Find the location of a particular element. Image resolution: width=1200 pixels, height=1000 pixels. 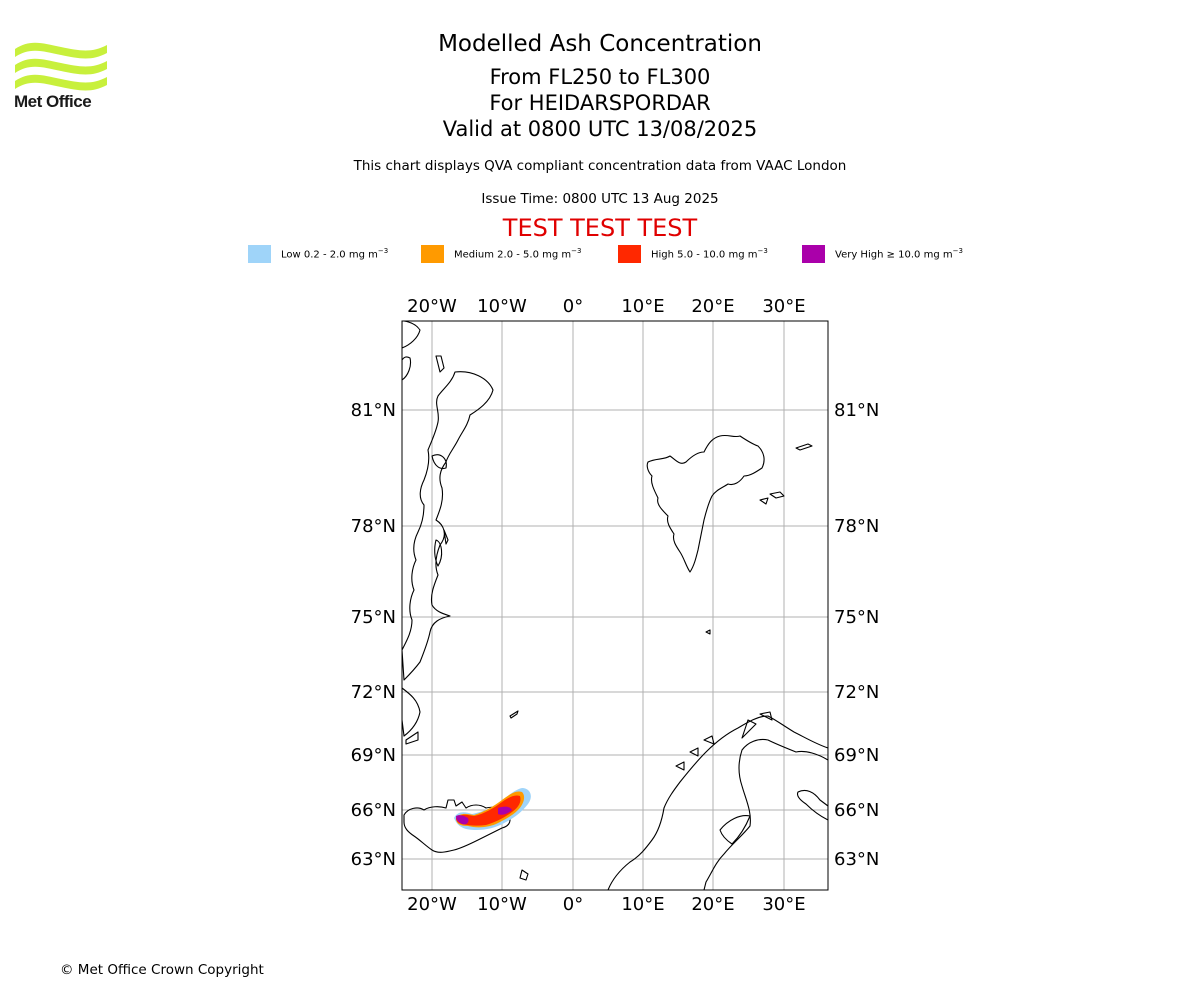

lat-label-left: 78°N is located at coordinates (373, 526).